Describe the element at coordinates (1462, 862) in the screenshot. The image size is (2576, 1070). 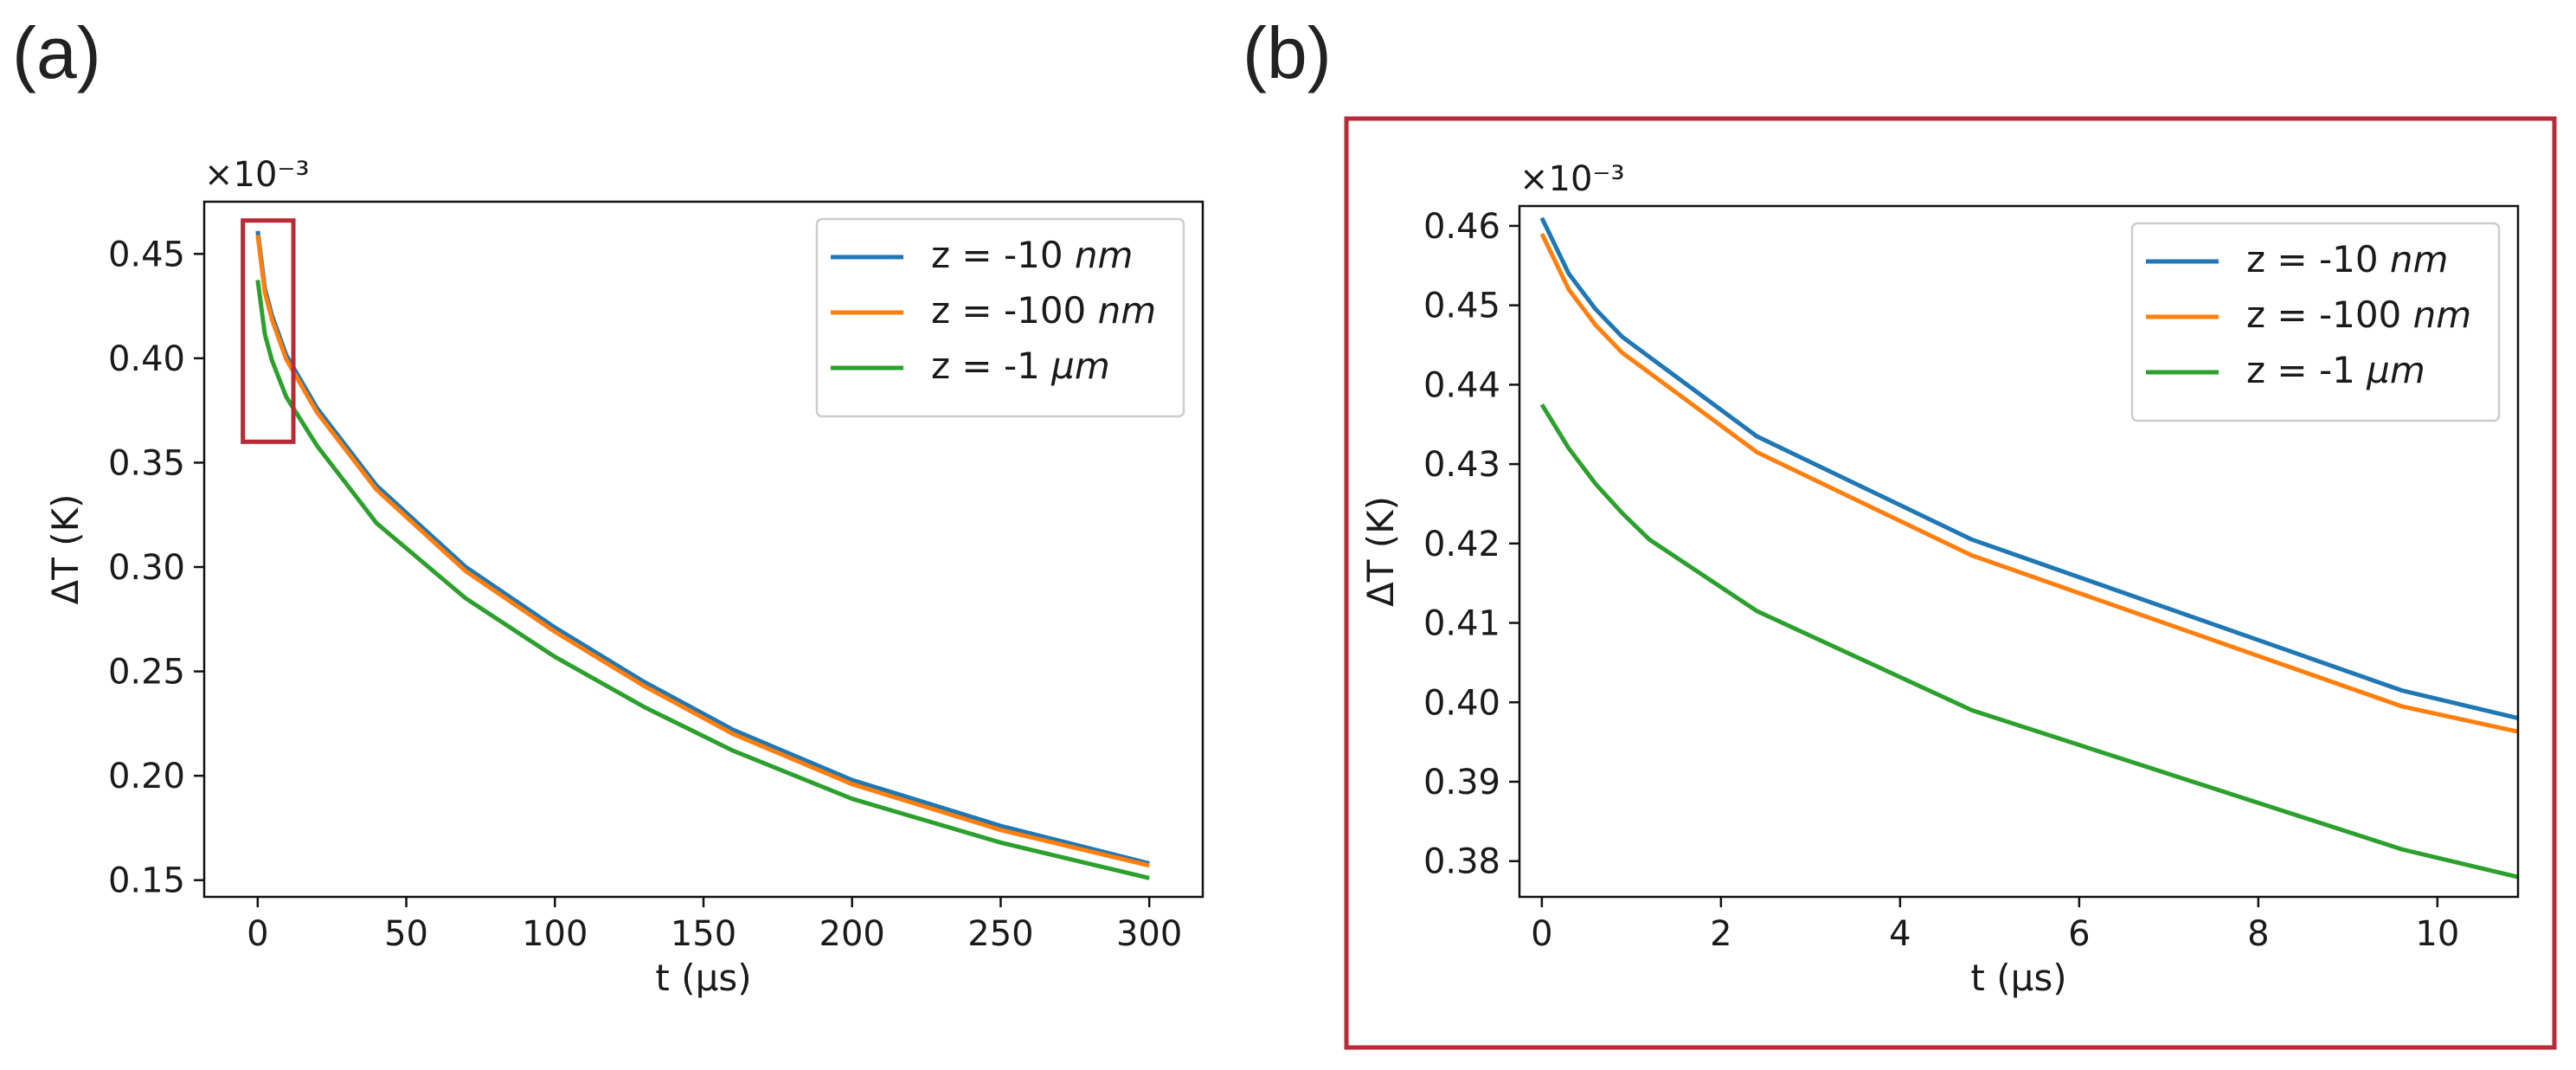
I see `y-tick-label: 0.38` at that location.